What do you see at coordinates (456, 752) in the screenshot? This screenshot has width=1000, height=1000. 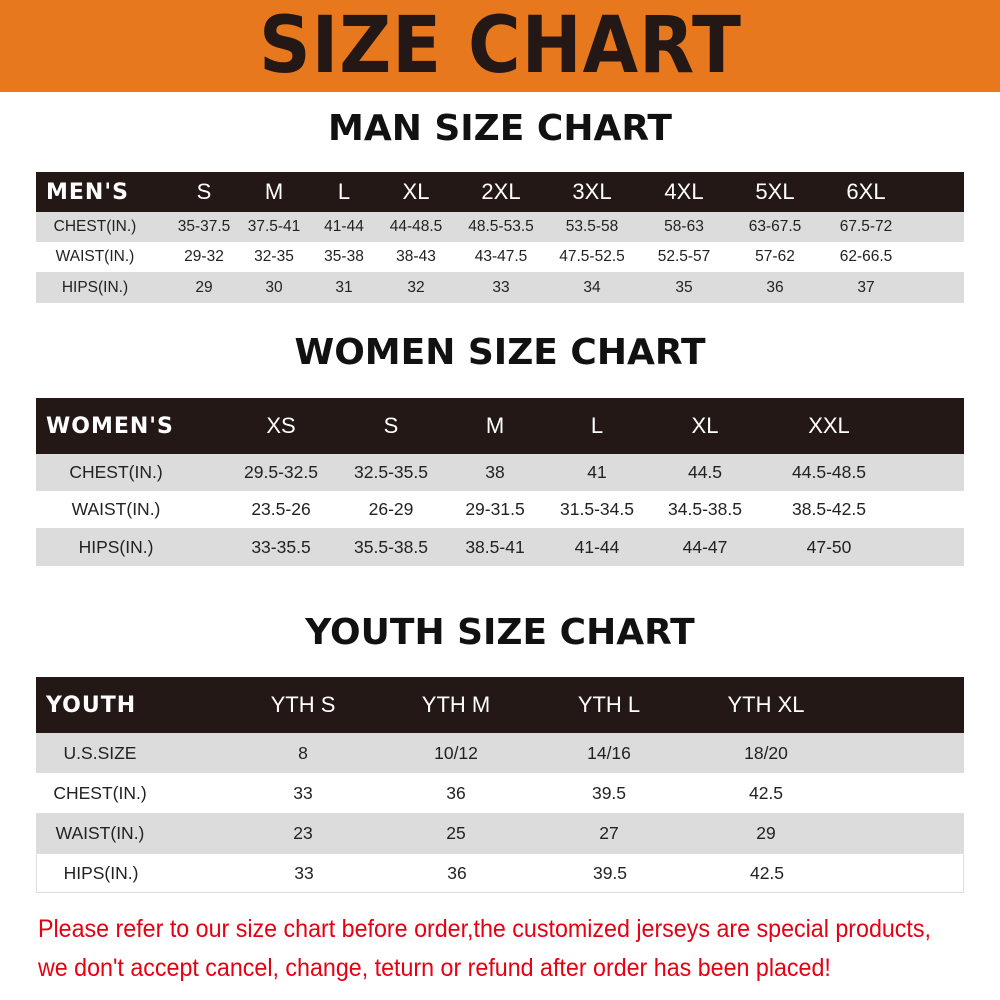 I see `table-cell: 10/12` at bounding box center [456, 752].